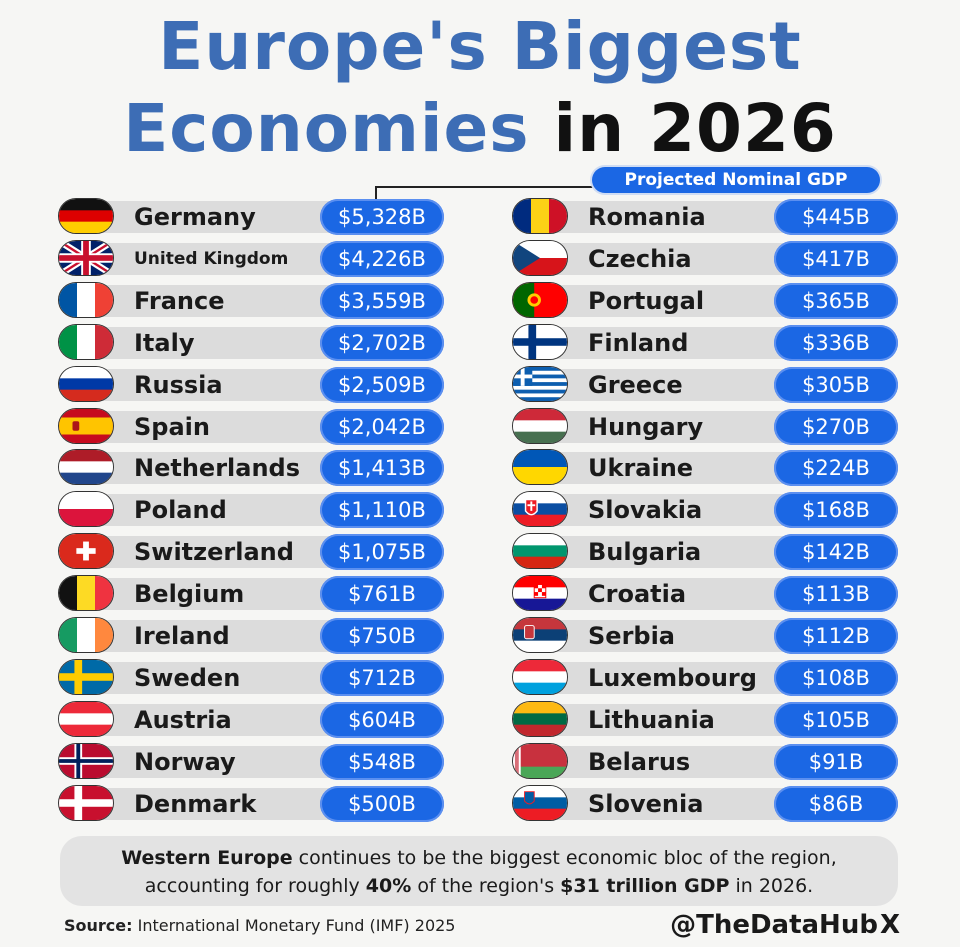 The height and width of the screenshot is (947, 960). Describe the element at coordinates (217, 468) in the screenshot. I see `country-name: Netherlands` at that location.